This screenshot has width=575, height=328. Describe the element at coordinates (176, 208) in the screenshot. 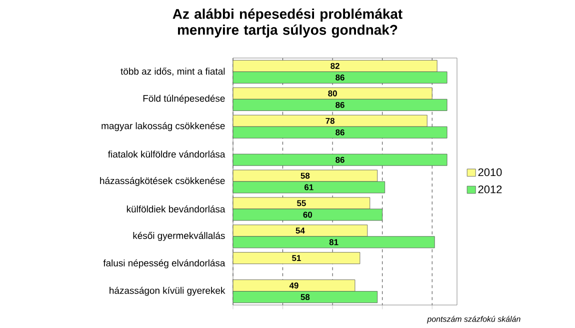

I see `y-tick-label: külföldiek bevándorlása` at that location.